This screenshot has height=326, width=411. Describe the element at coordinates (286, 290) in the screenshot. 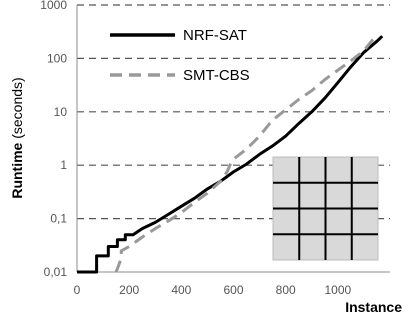

I see `x-tick-label: 800` at that location.